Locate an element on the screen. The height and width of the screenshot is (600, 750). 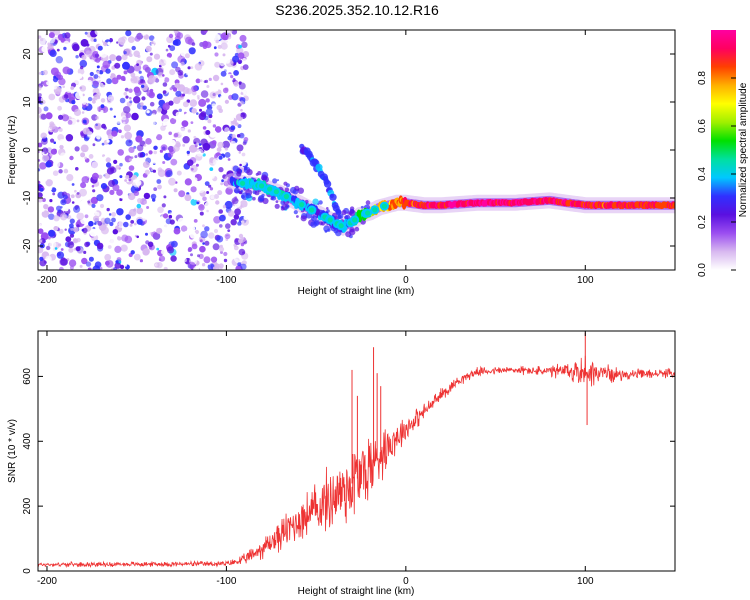
signal-trace is located at coordinates (449, 191).